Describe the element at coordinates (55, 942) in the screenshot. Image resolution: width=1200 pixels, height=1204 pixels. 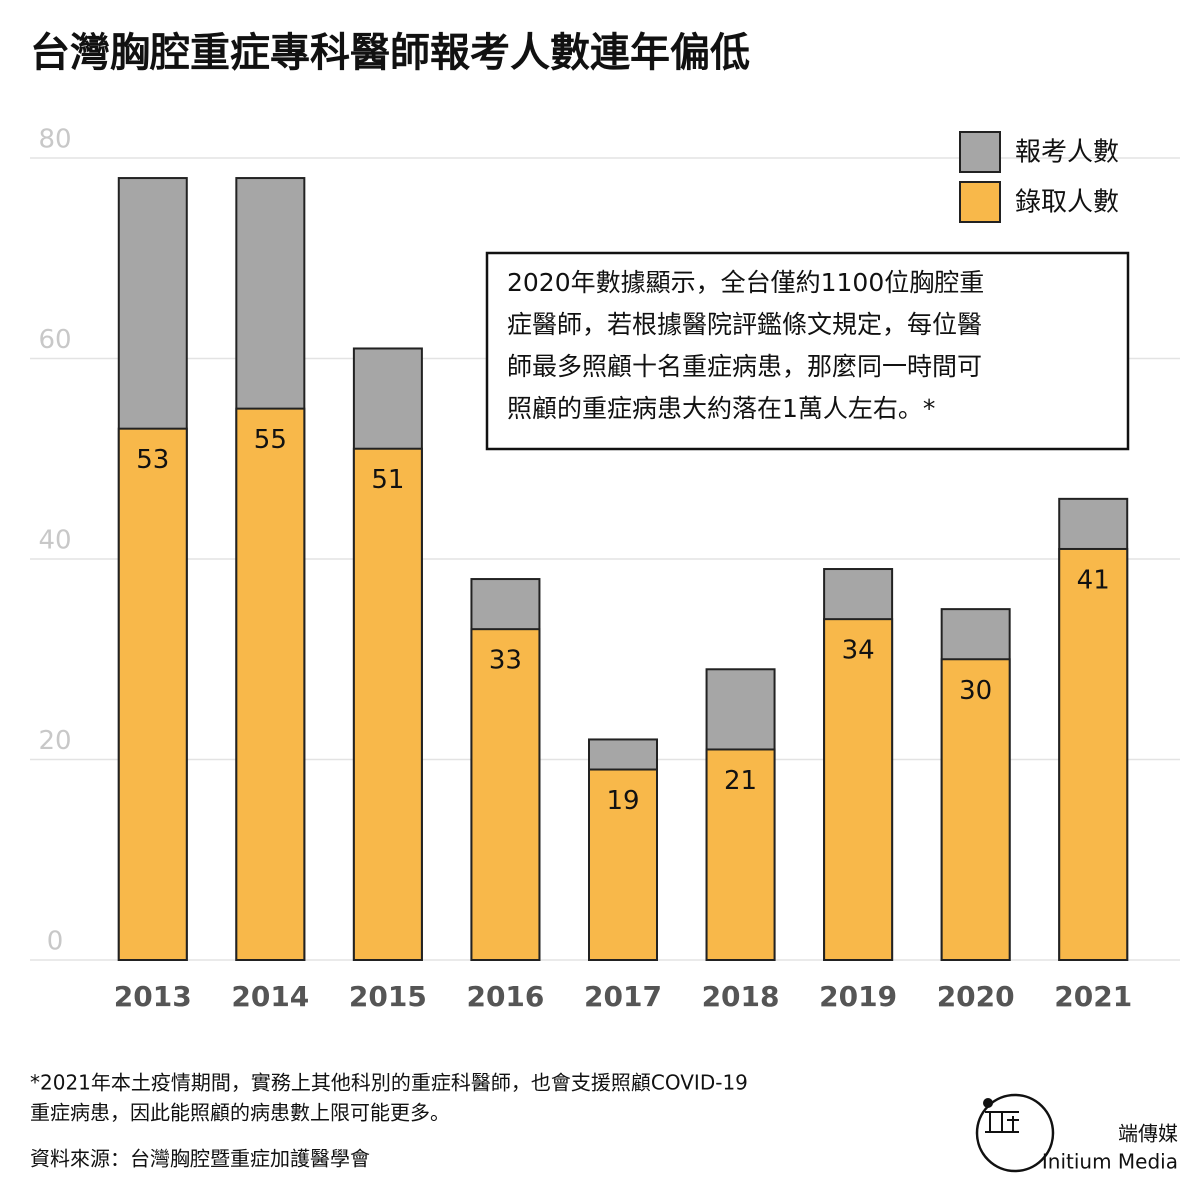
I see `y-tick-label: 0` at that location.